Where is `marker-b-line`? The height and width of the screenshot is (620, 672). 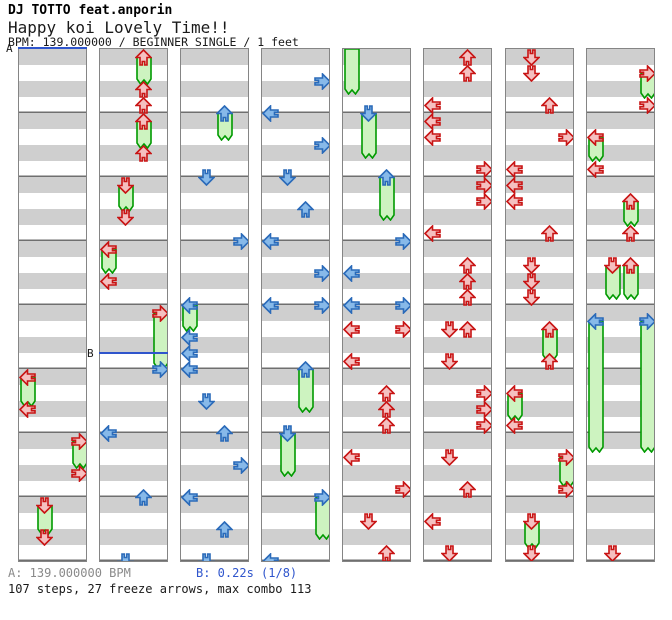
marker-b-line is located at coordinates (133, 353).